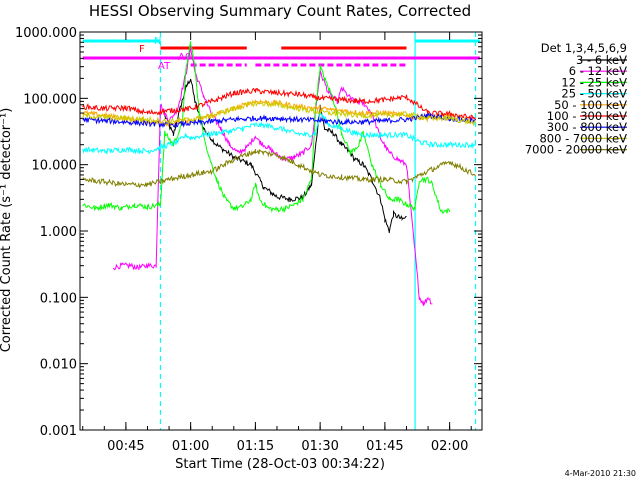 Image resolution: width=640 pixels, height=480 pixels. I want to click on footer-timestamp: 4-Mar-2010 21:30, so click(600, 473).